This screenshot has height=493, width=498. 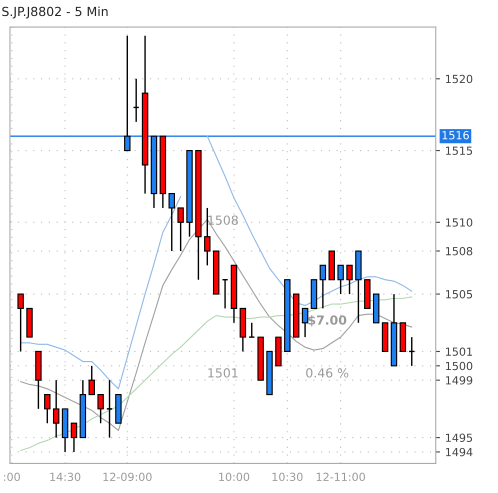 I want to click on x-tick-label: 10:30, so click(x=287, y=477).